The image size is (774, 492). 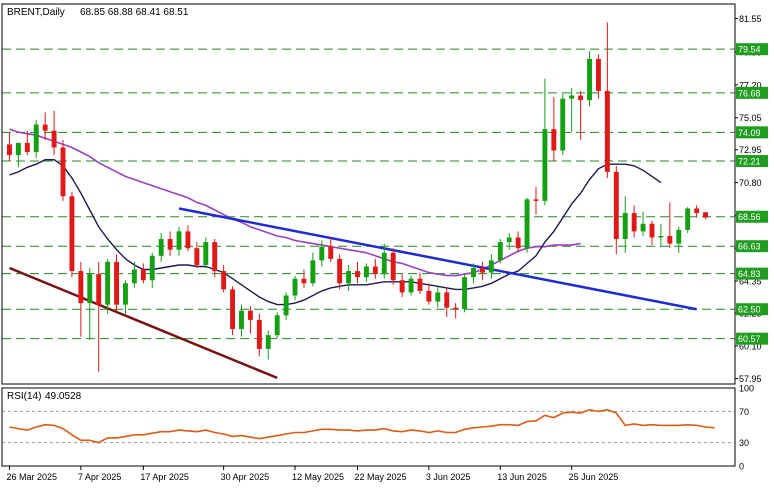 What do you see at coordinates (749, 247) in the screenshot?
I see `level-price-label: 66.63` at bounding box center [749, 247].